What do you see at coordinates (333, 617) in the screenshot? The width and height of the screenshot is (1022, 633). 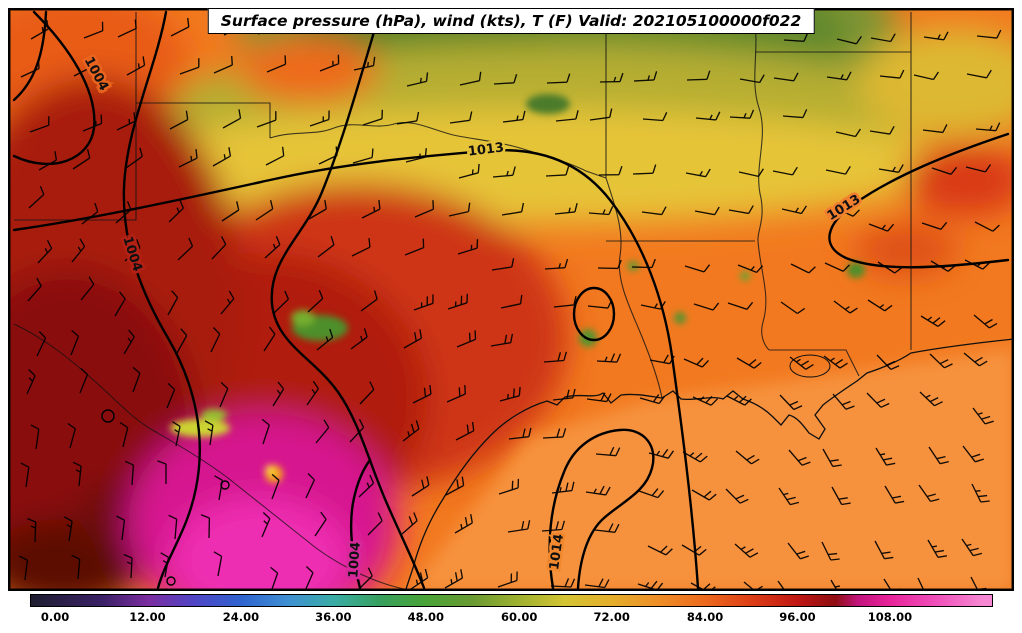 I see `colorbar-tick: 36.00` at bounding box center [333, 617].